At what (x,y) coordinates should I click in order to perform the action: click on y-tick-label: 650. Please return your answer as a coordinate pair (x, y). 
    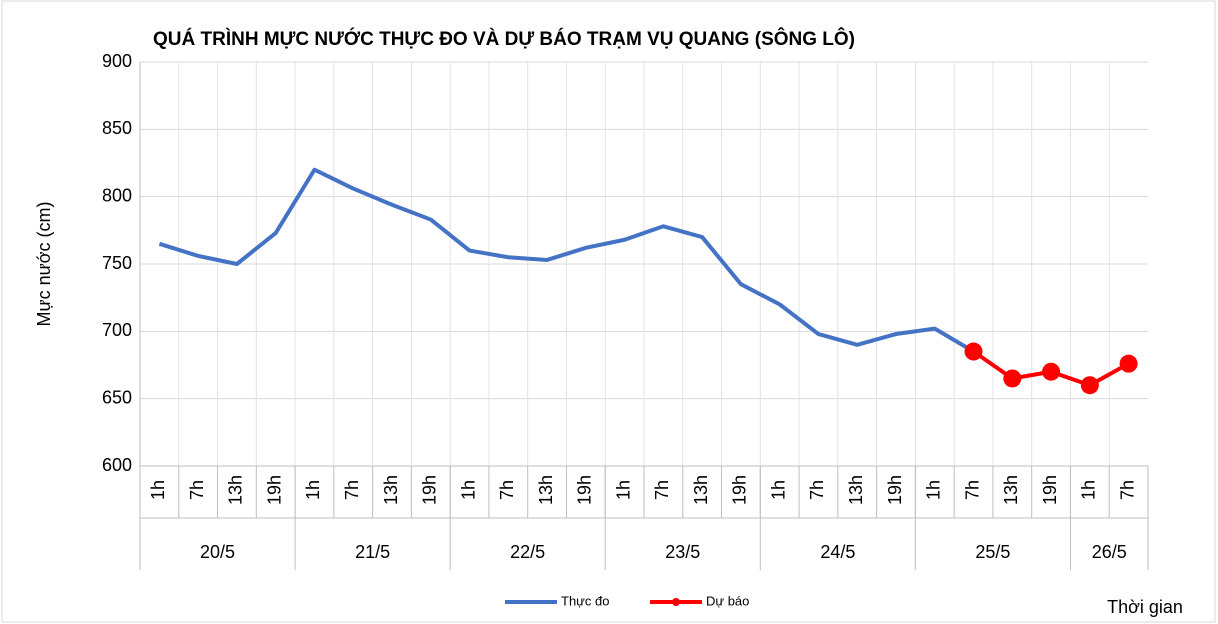
    Looking at the image, I should click on (117, 397).